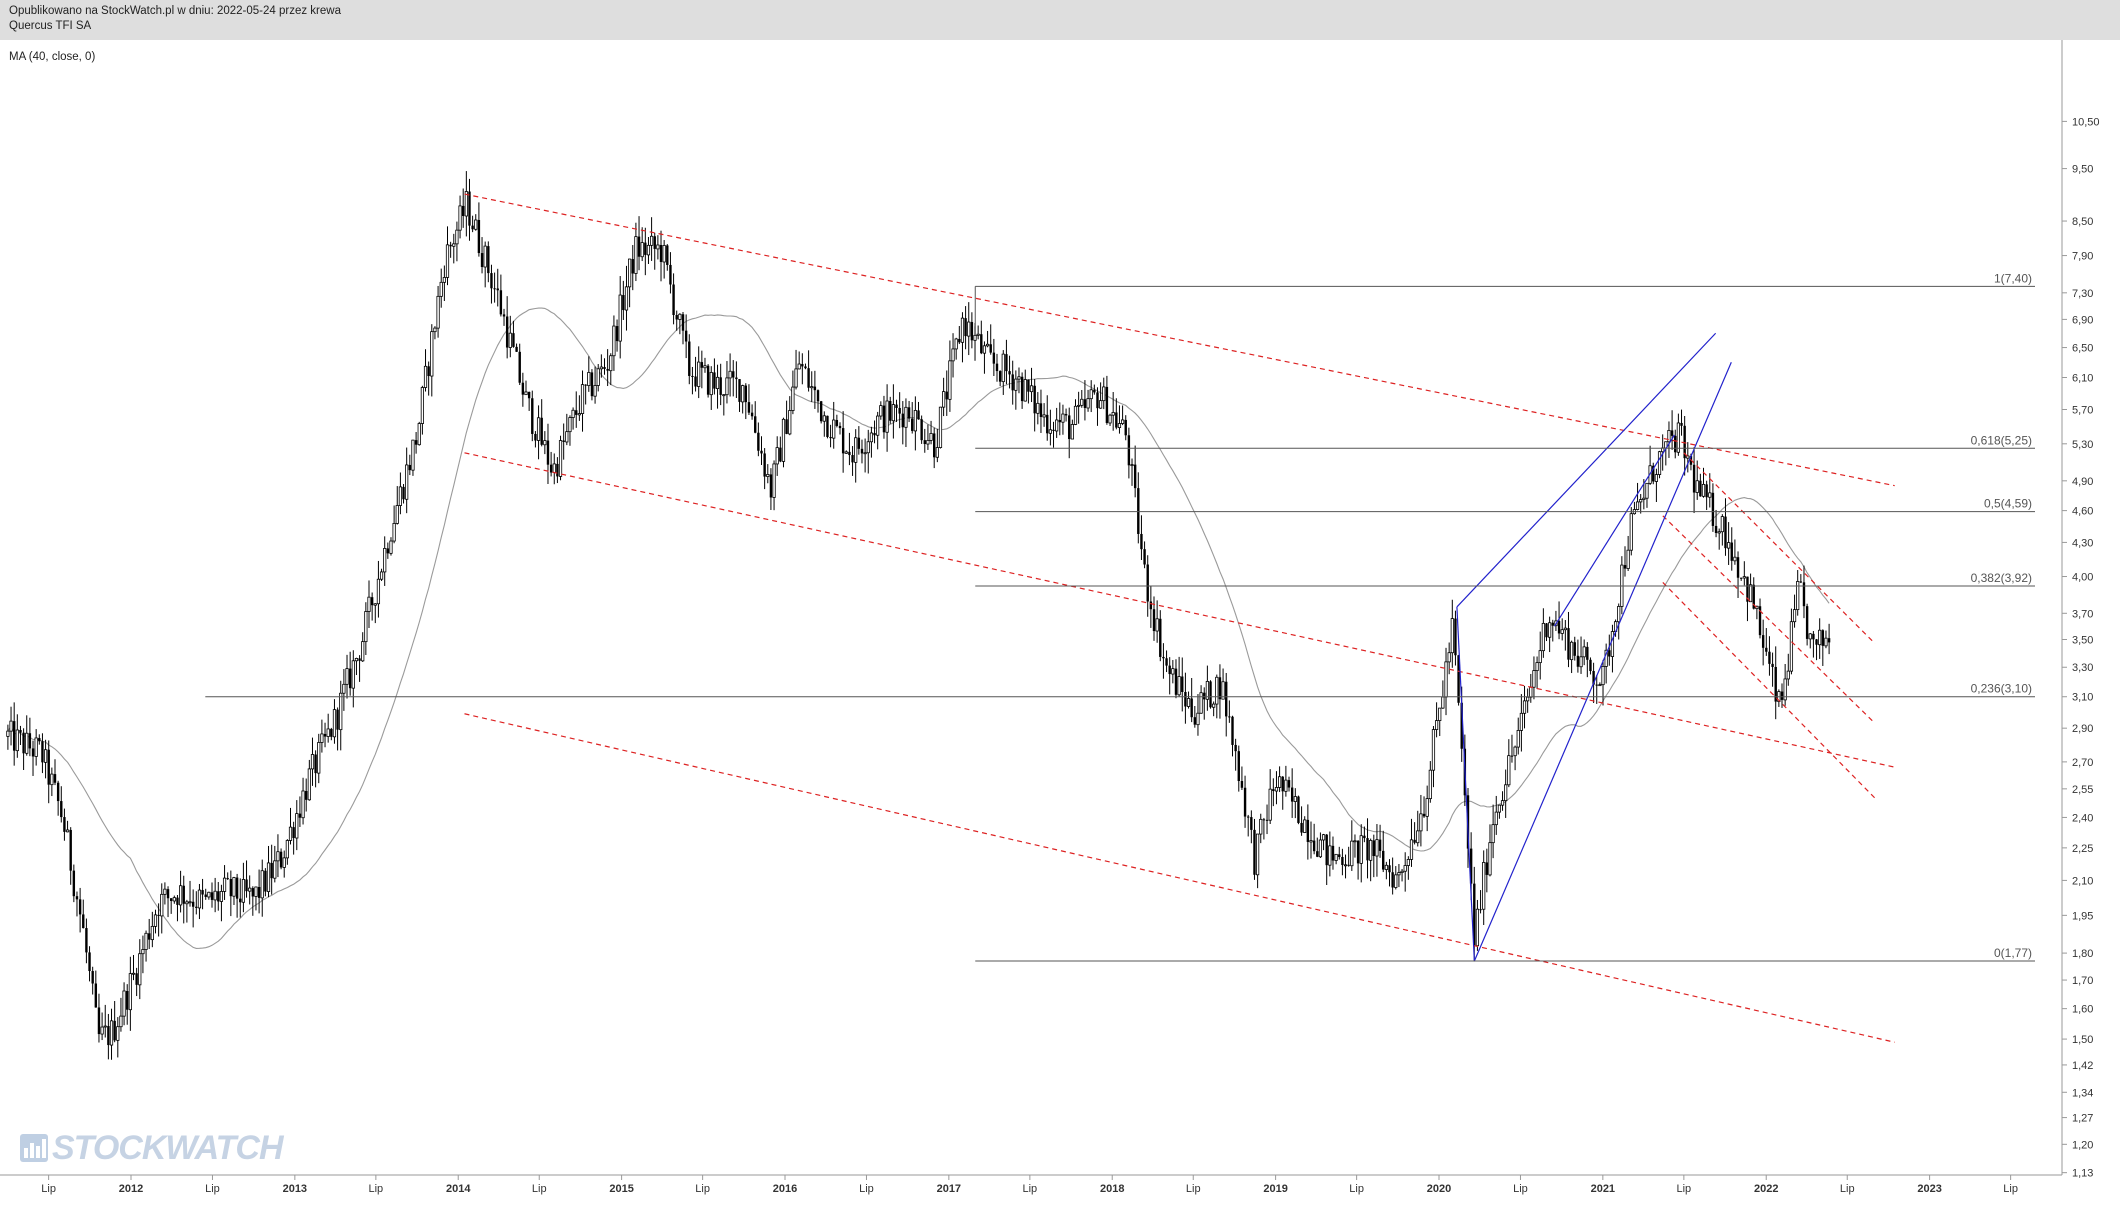 The width and height of the screenshot is (2120, 1205). What do you see at coordinates (52, 57) in the screenshot?
I see `indicator-label: MA (40, close, 0)` at bounding box center [52, 57].